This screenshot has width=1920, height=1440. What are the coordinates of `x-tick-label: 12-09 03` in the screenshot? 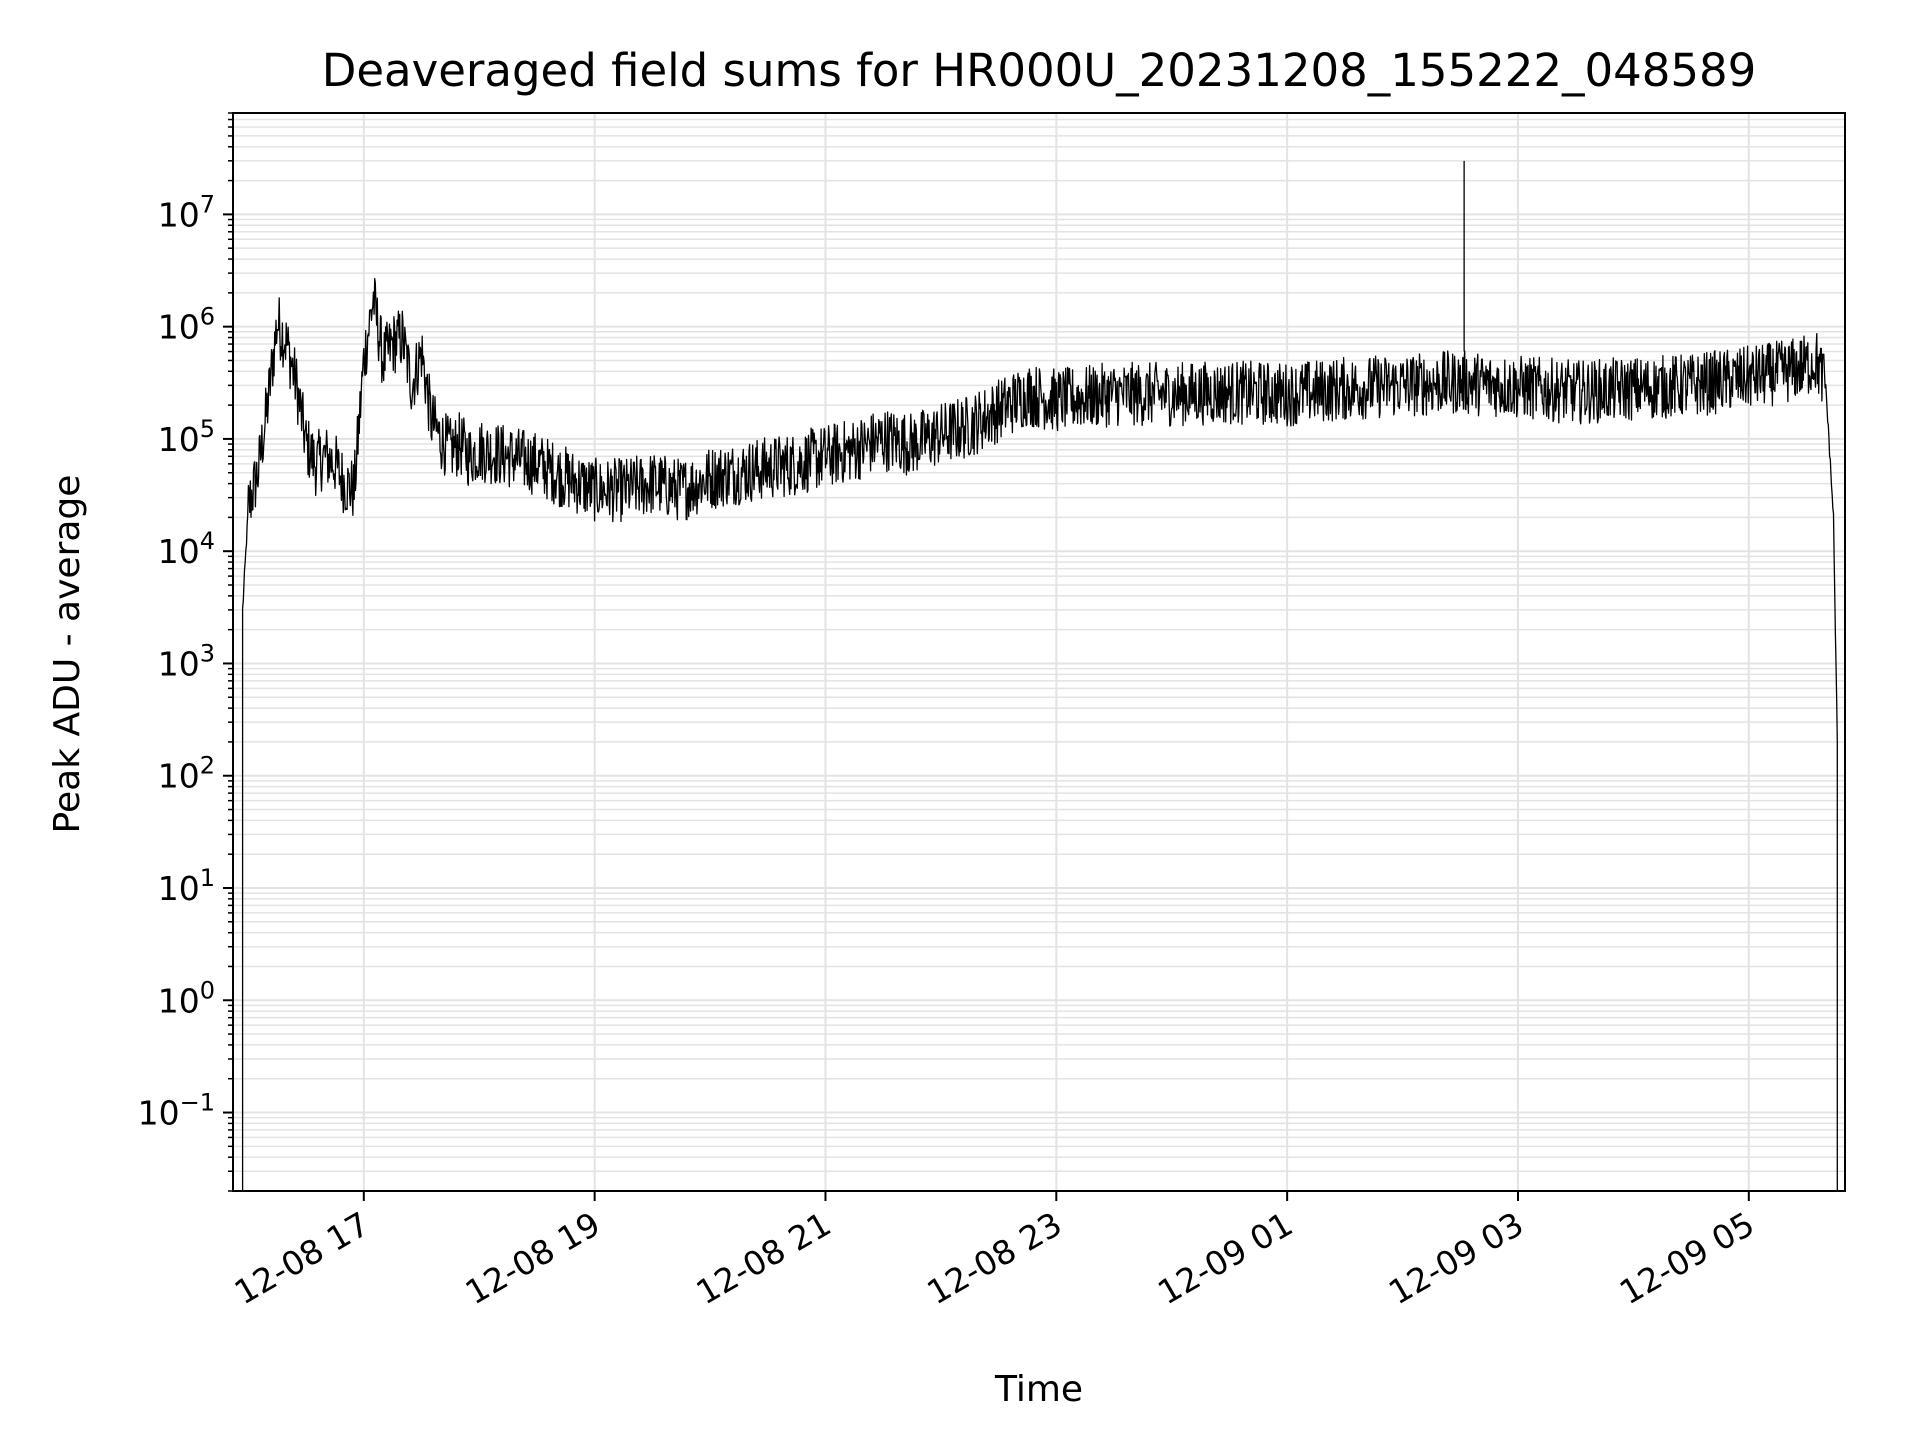 It's located at (1456, 1258).